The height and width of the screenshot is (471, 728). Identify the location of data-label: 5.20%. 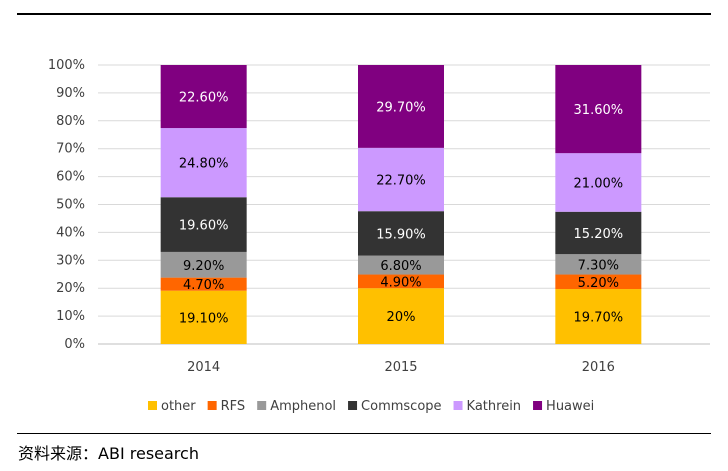
(598, 283).